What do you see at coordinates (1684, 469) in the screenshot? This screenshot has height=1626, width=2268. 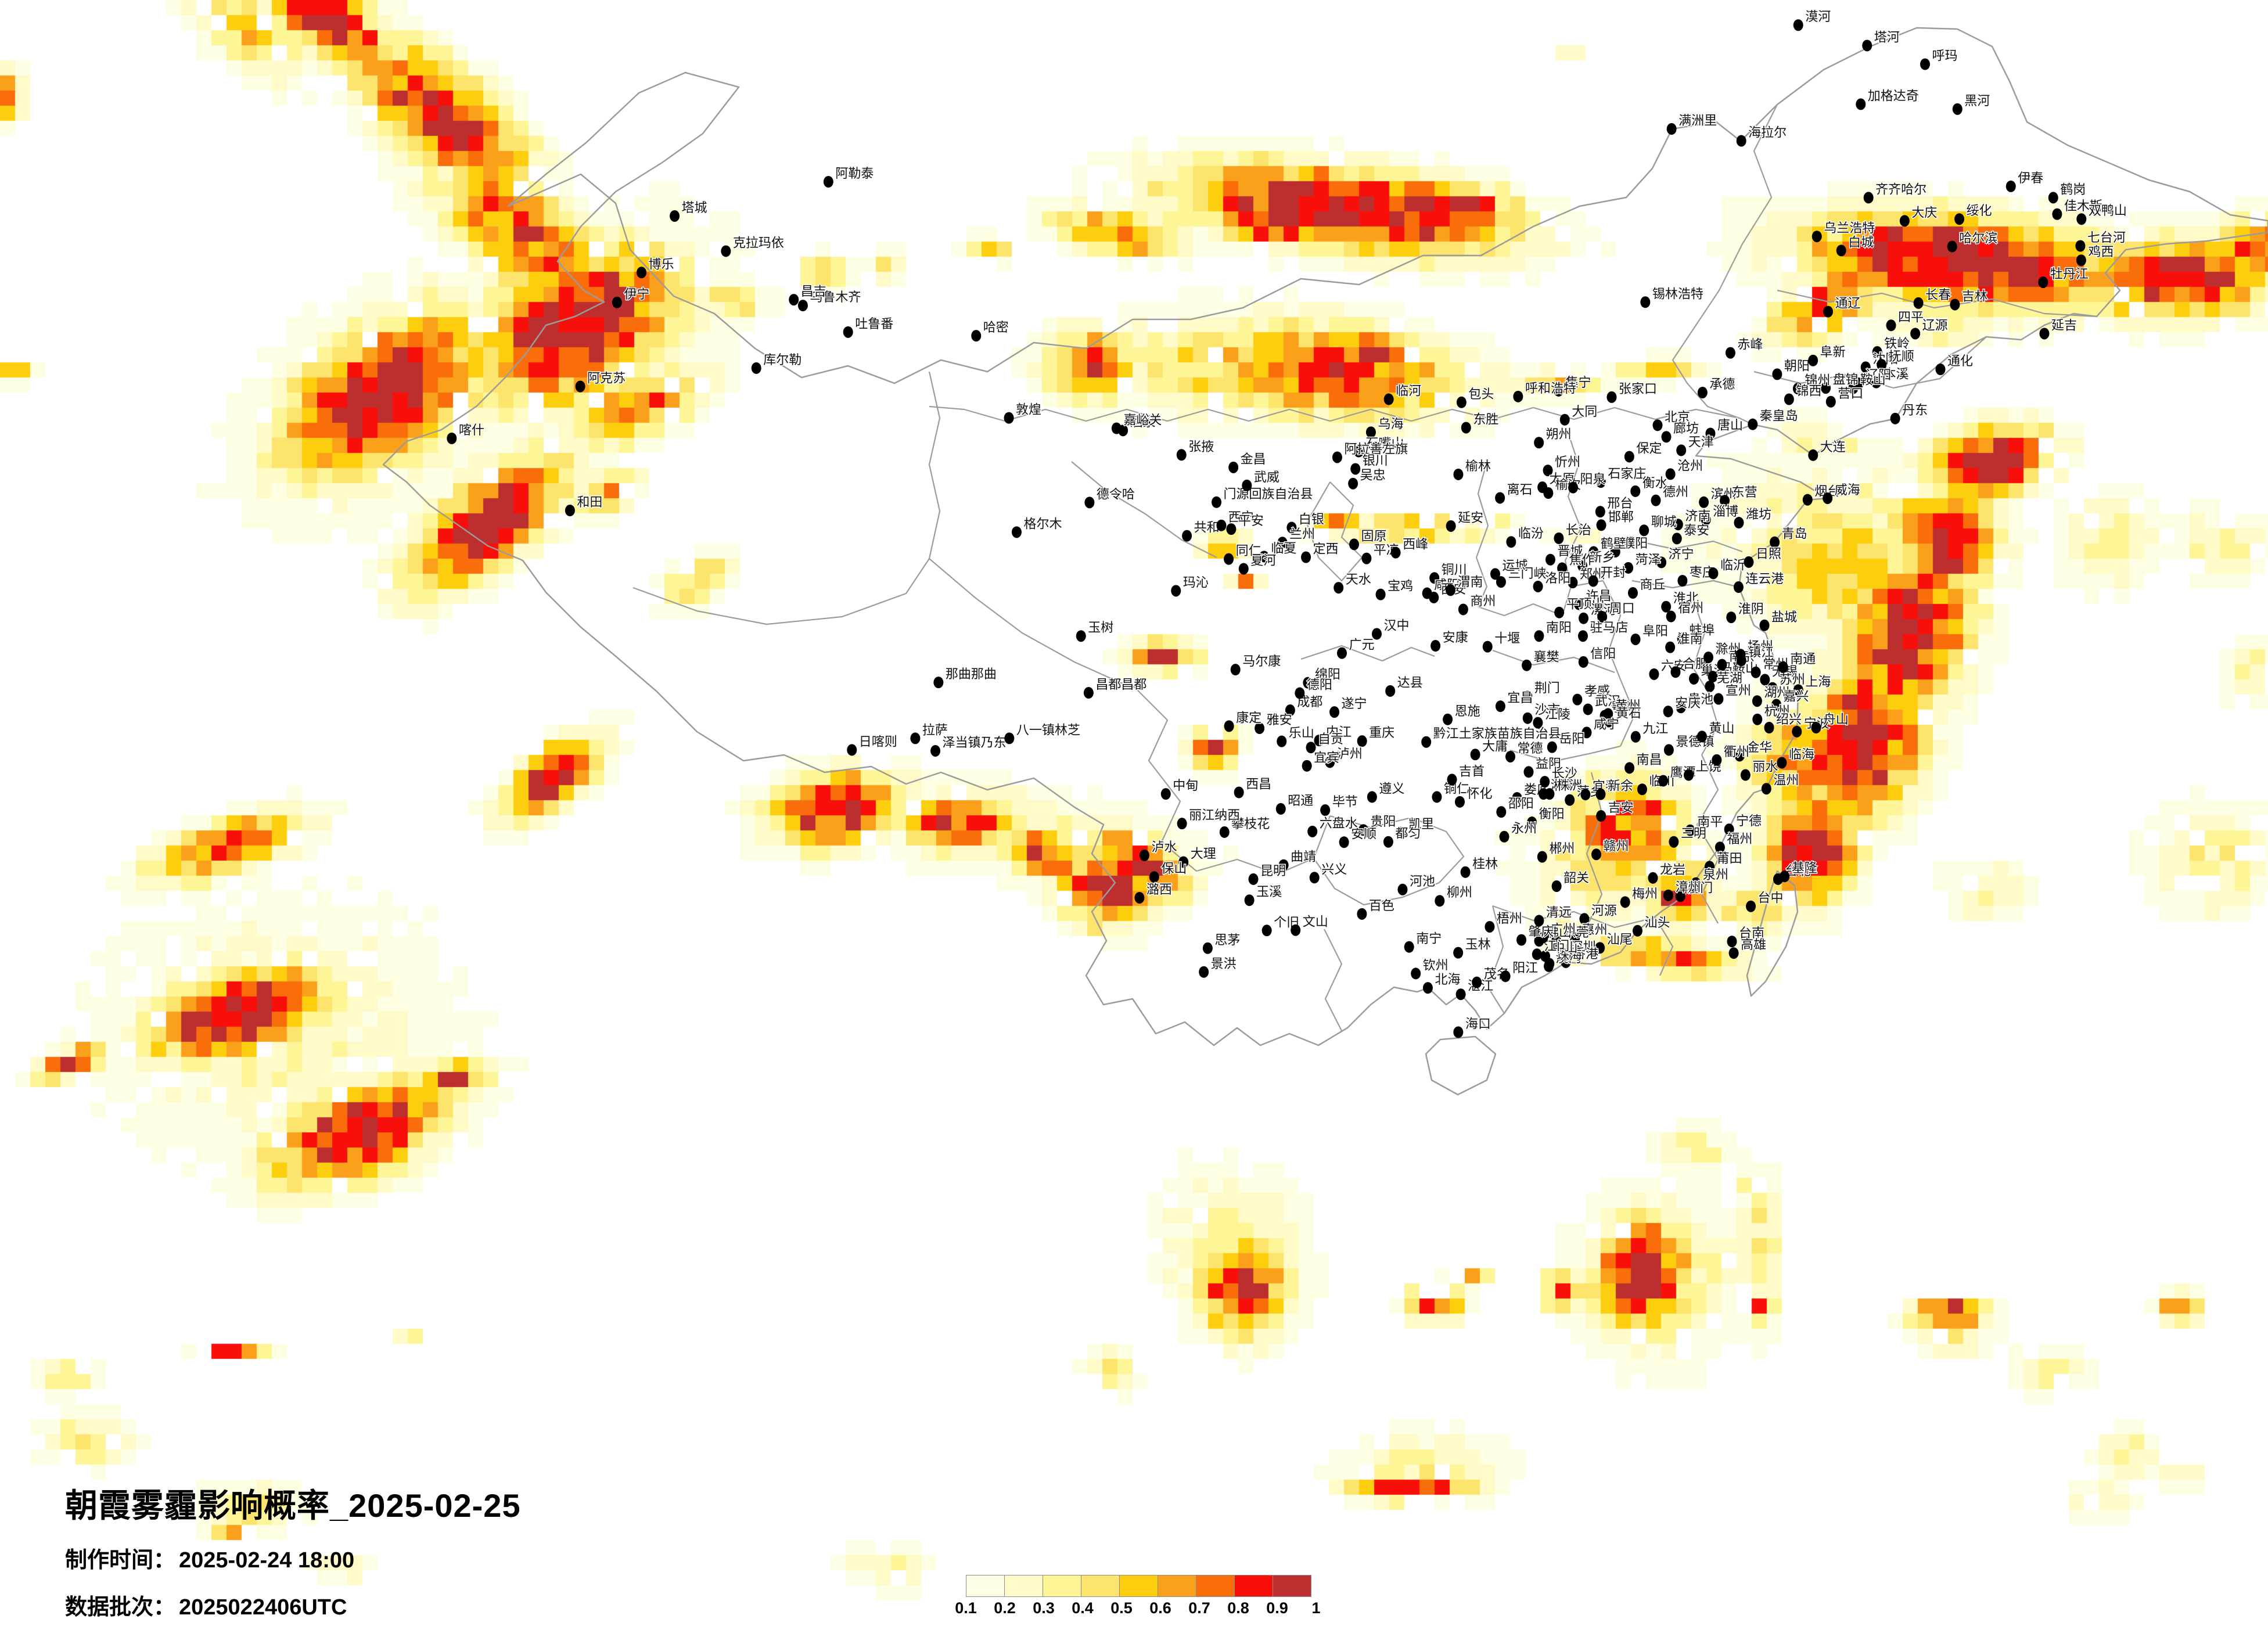 I see `city-marker: 沧州` at bounding box center [1684, 469].